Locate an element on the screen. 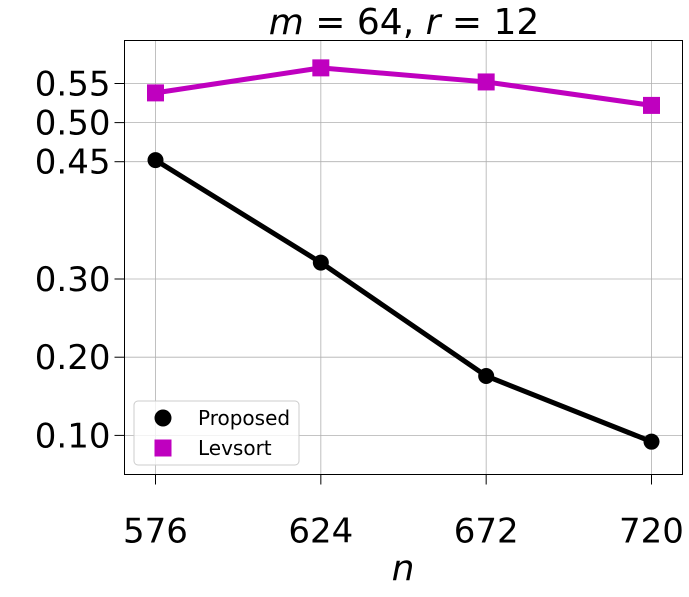 This screenshot has width=689, height=597. legend-label-levsort: Levsort is located at coordinates (235, 448).